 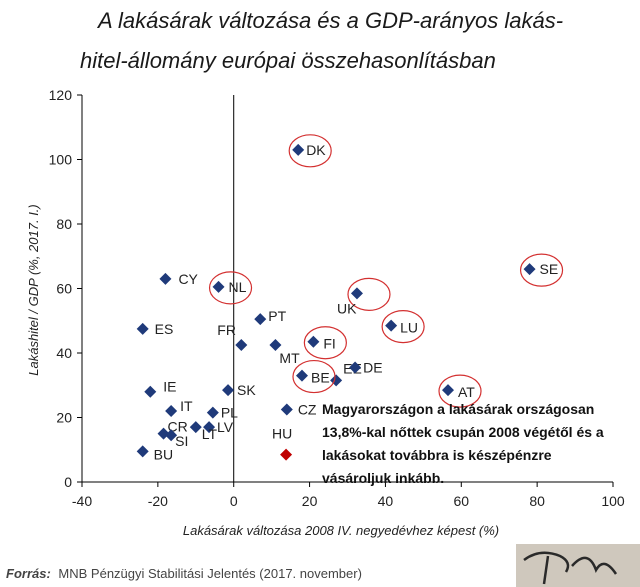 I want to click on highlight-circle-uk, so click(x=369, y=294).